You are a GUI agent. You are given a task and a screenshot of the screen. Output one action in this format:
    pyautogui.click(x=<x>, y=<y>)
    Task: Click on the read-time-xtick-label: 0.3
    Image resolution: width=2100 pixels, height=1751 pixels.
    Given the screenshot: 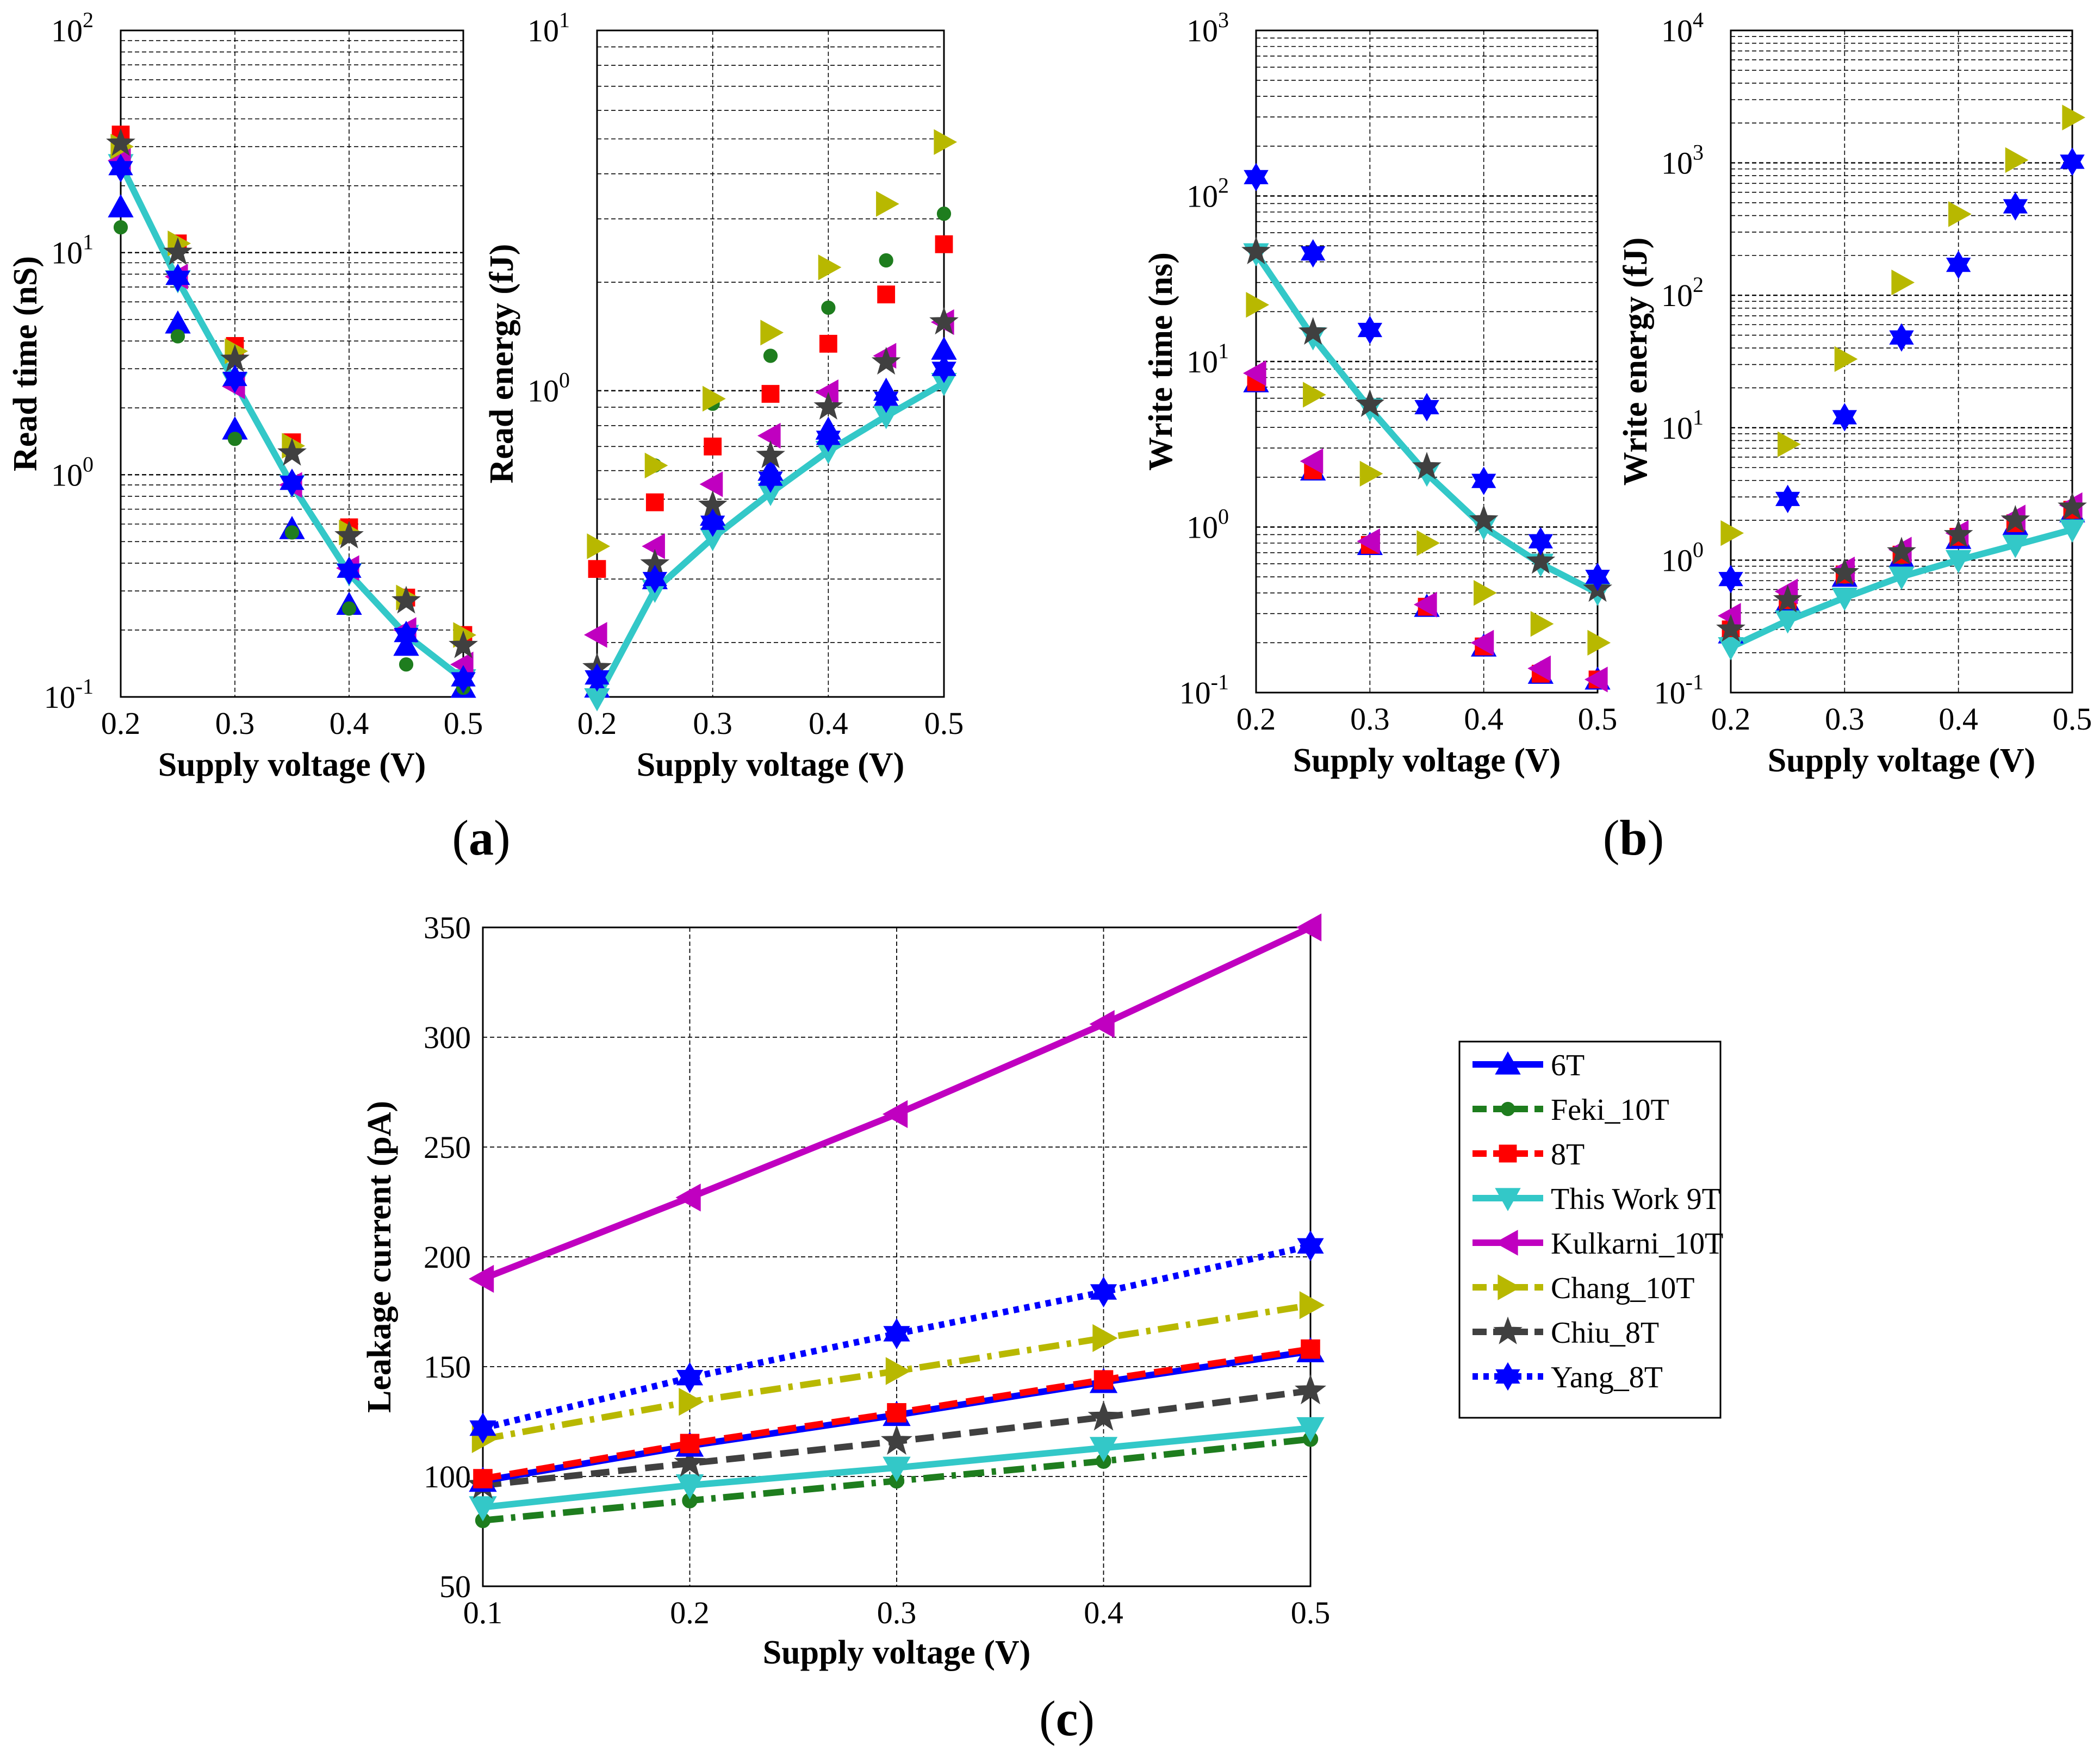 What is the action you would take?
    pyautogui.click(x=235, y=723)
    